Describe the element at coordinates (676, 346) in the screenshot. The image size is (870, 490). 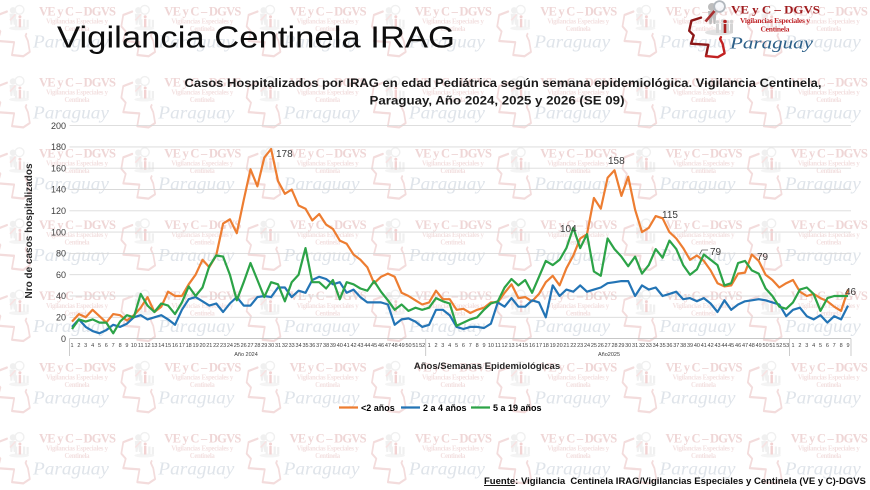
I see `svg-text: 37` at that location.